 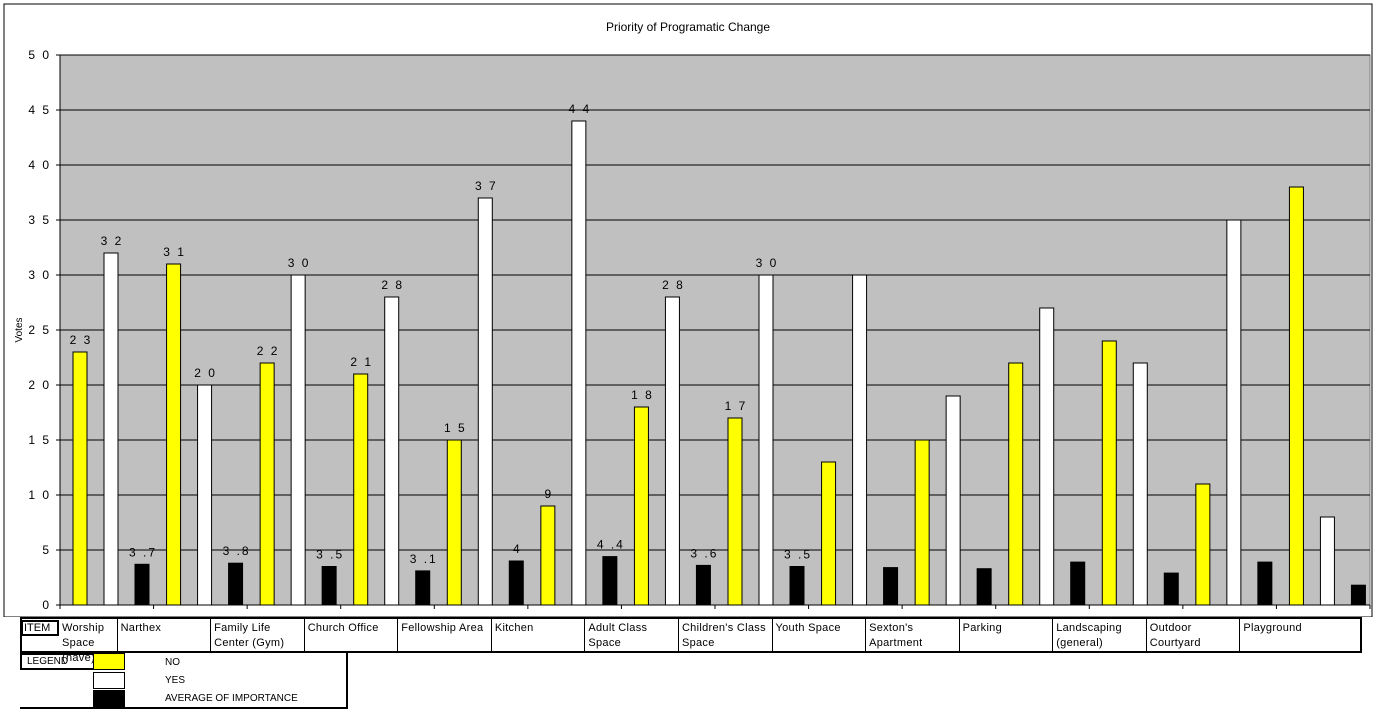 I want to click on data-label-no: 1 7, so click(x=736, y=406).